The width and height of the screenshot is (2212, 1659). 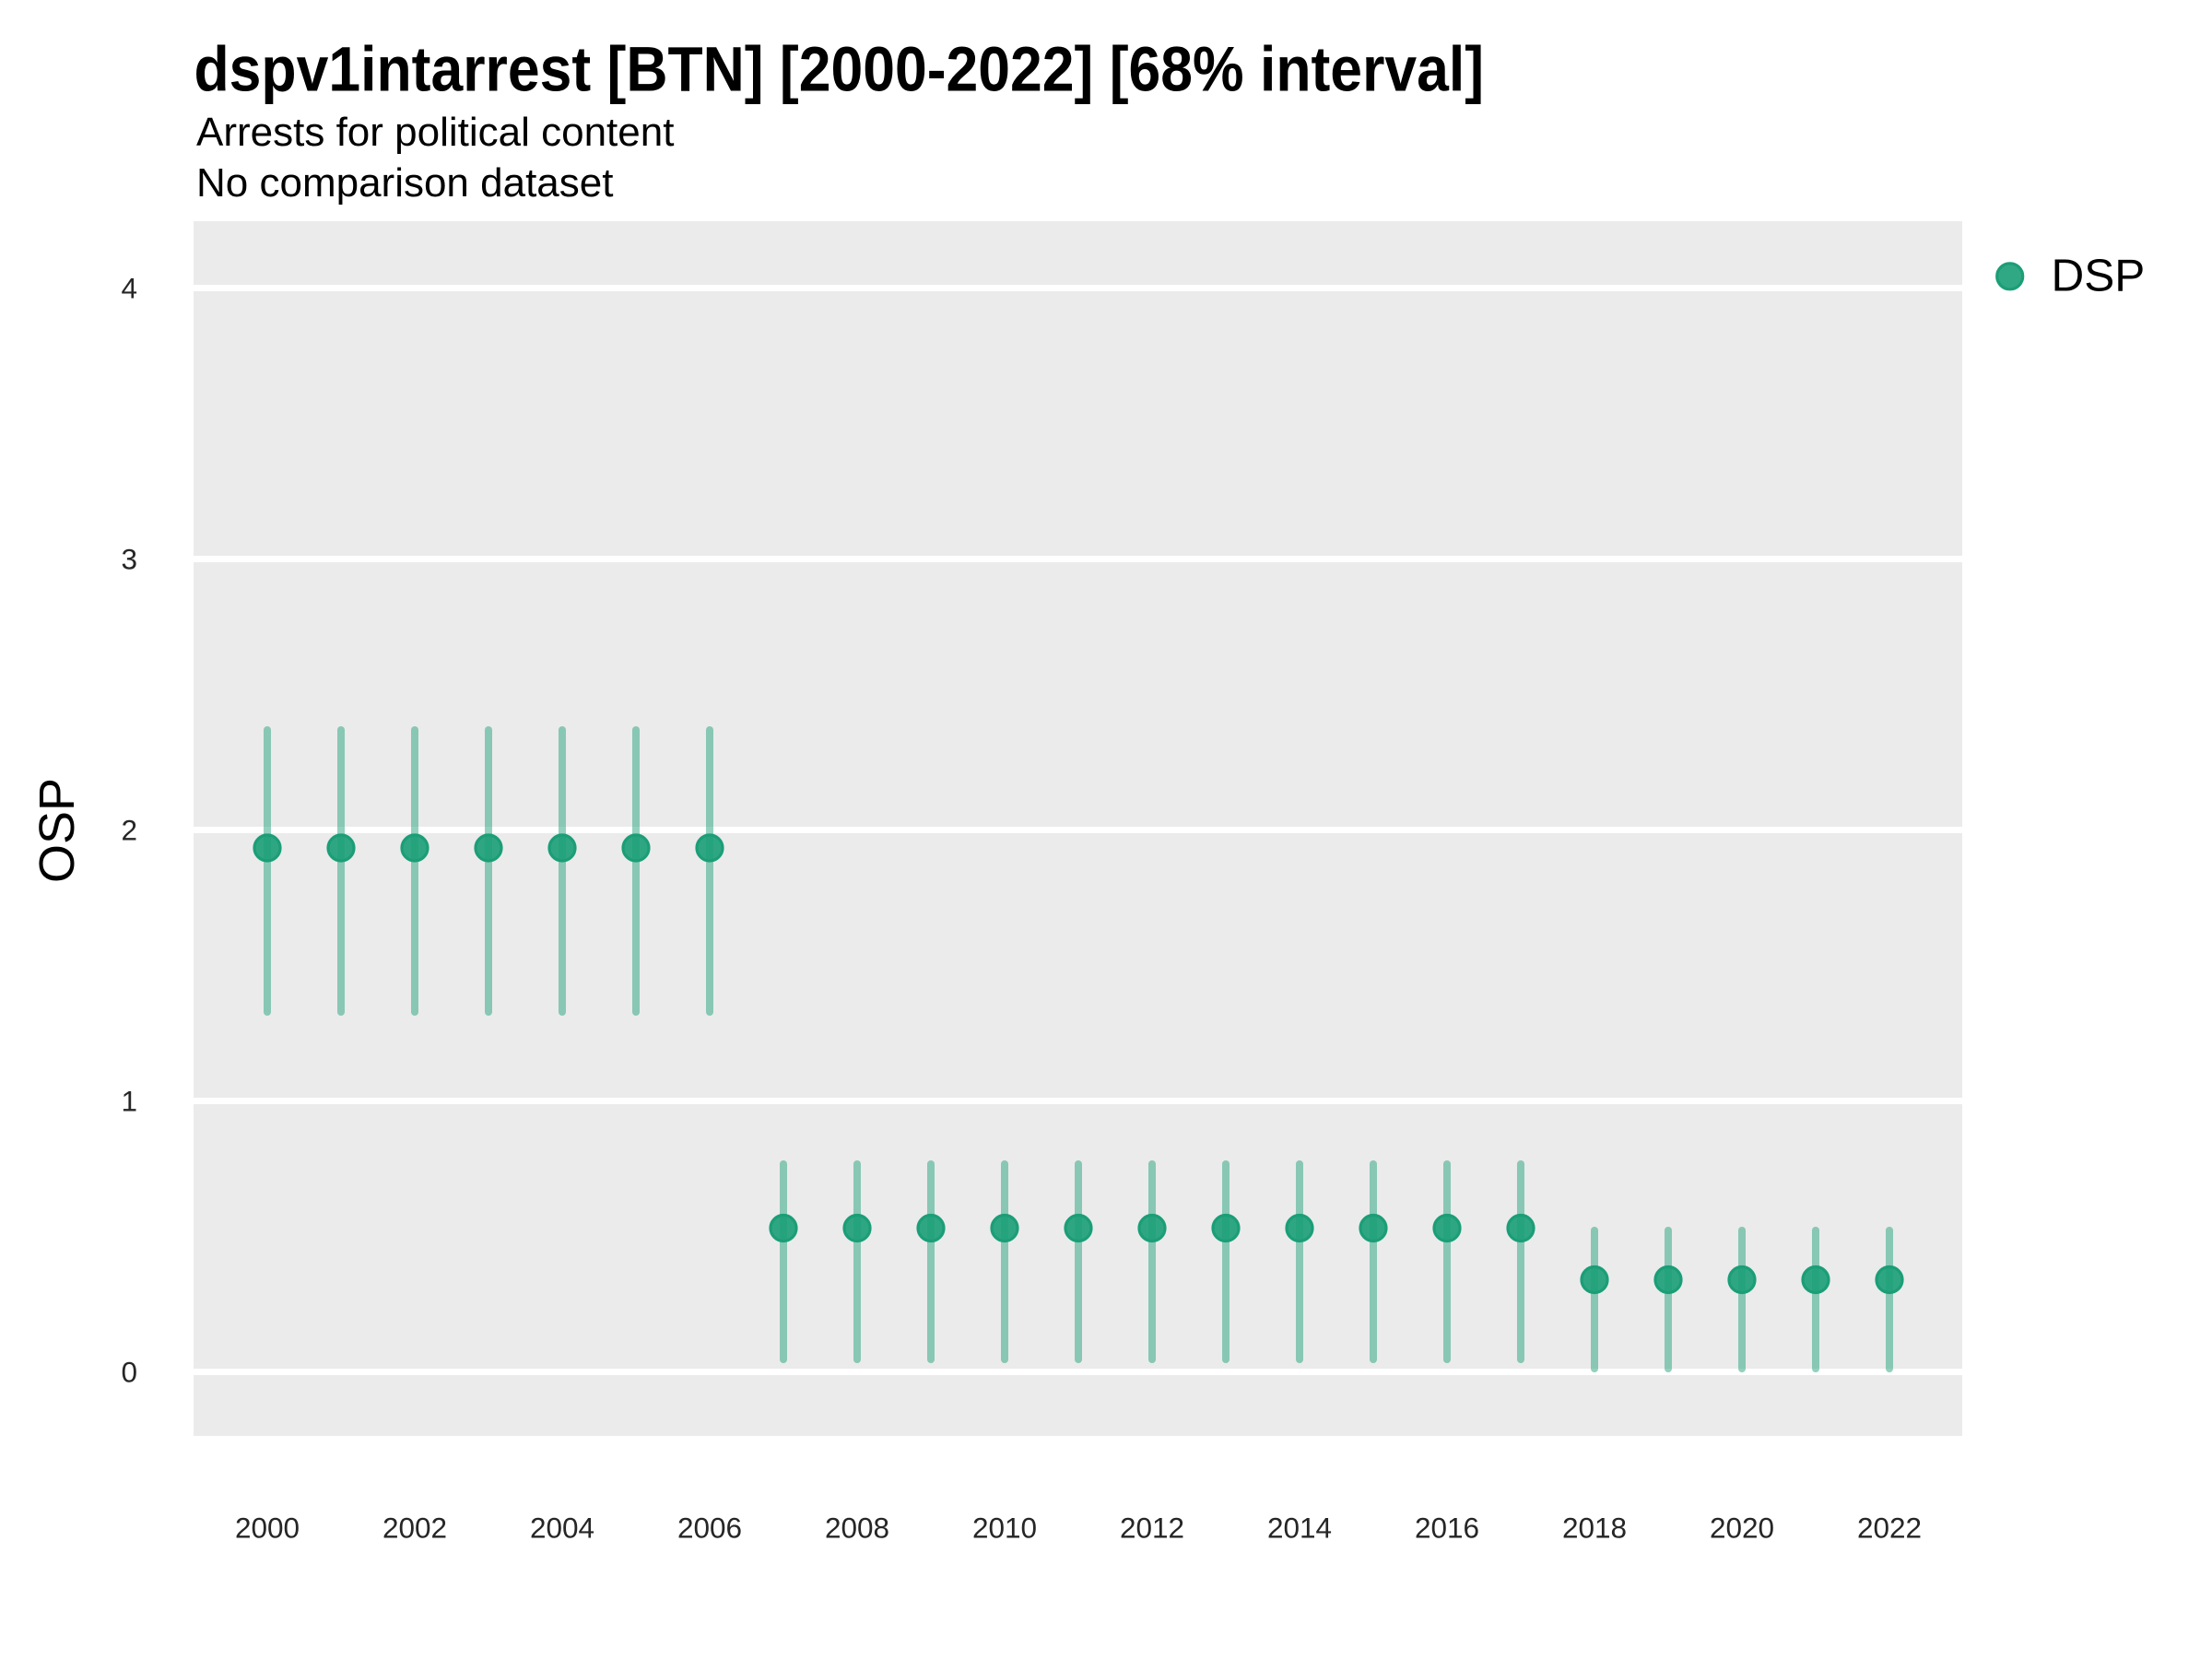 What do you see at coordinates (1447, 1528) in the screenshot?
I see `svg-text: 2016` at bounding box center [1447, 1528].